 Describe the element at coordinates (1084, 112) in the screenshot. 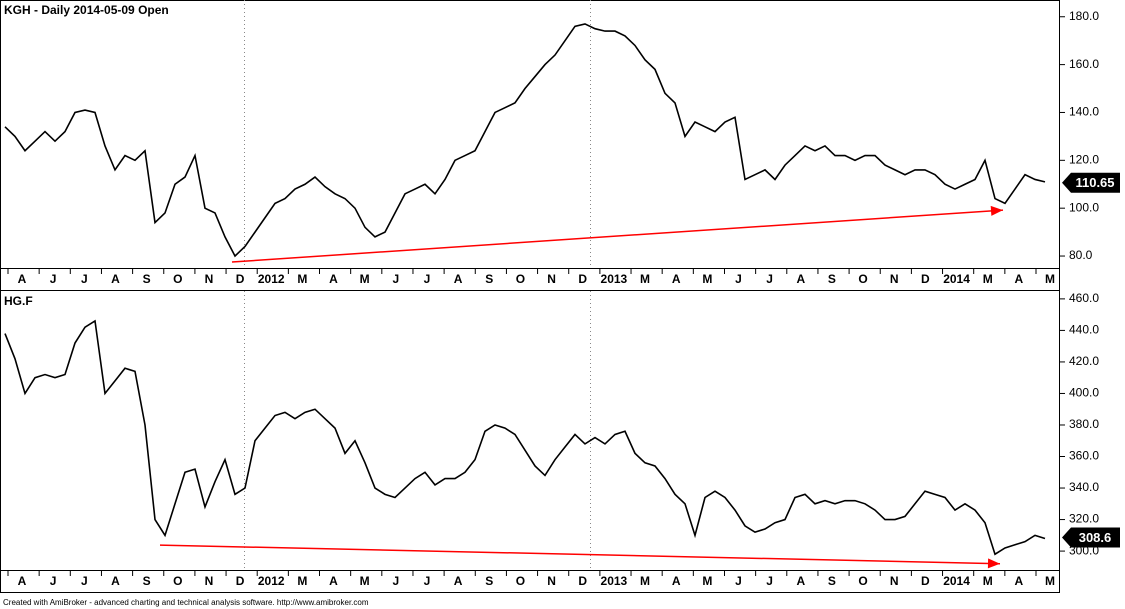

I see `y-tick-label: 140.0` at that location.